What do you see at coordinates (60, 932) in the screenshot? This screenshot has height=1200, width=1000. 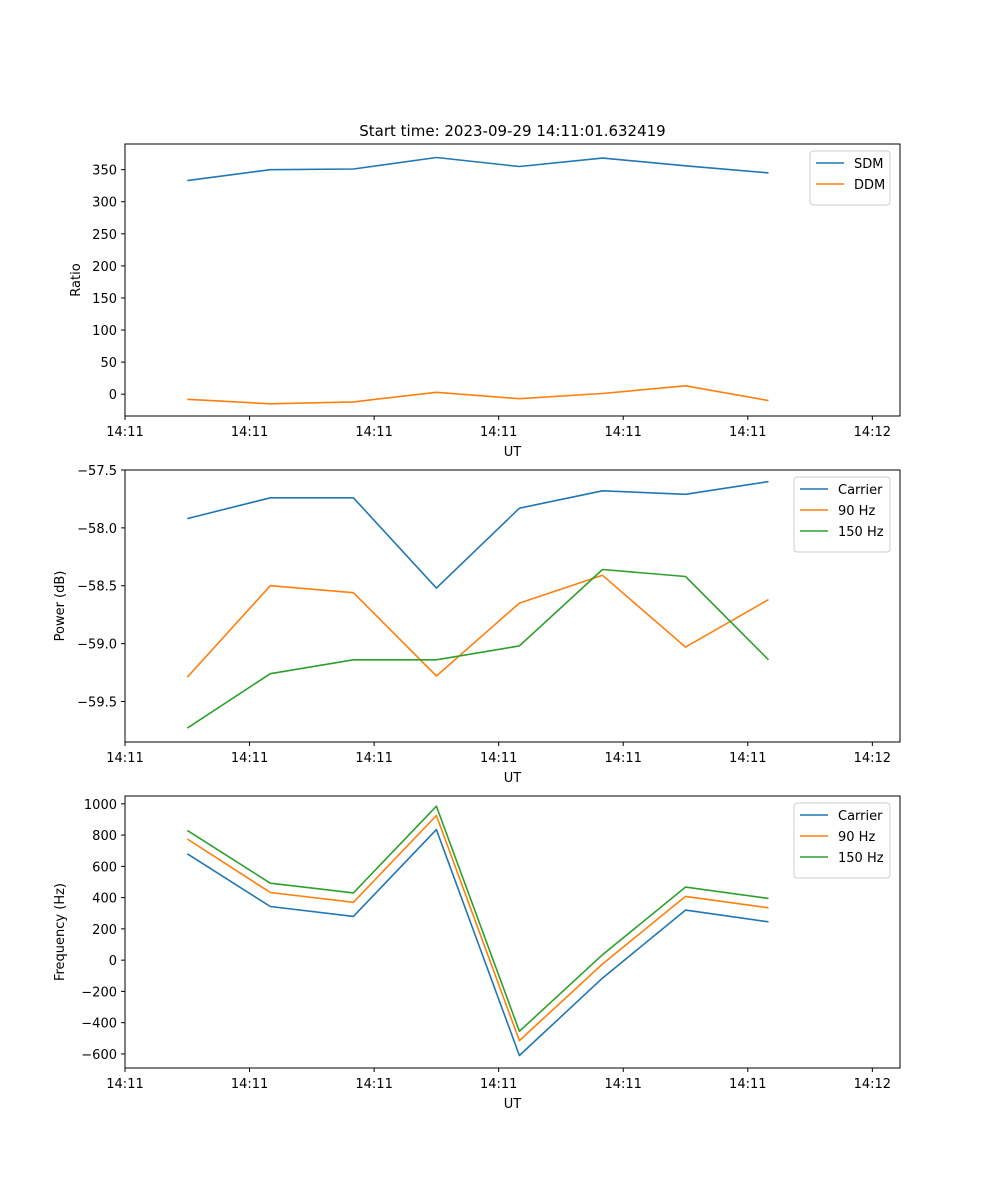 I see `y-axis-label: Frequency (Hz)` at bounding box center [60, 932].